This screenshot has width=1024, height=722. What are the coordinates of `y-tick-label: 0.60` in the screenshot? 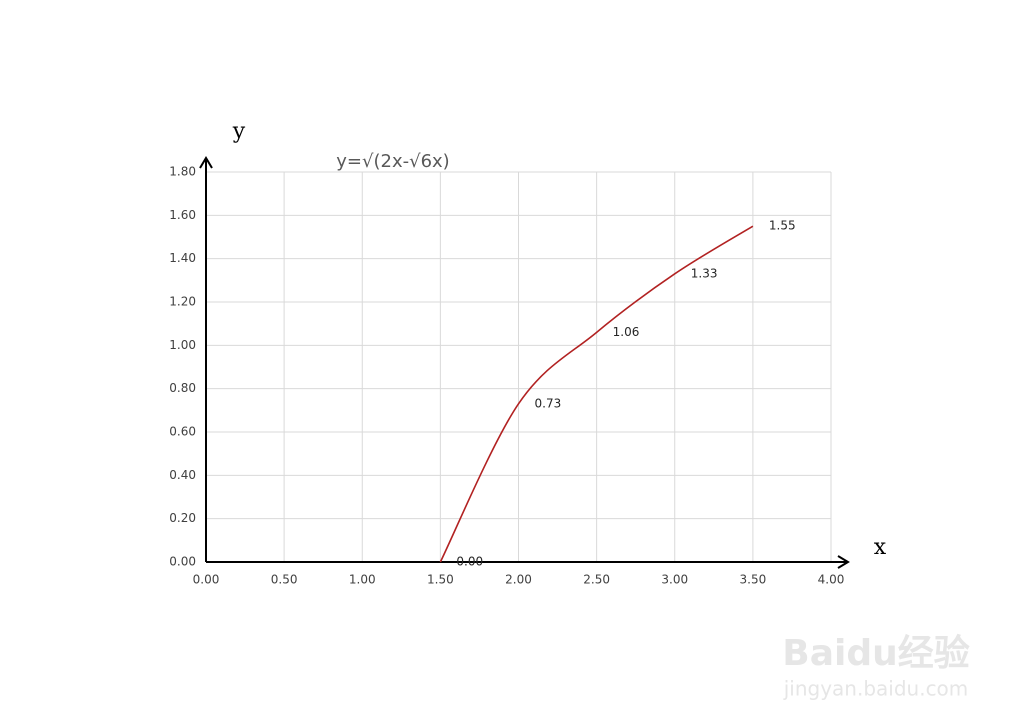 It's located at (182, 432).